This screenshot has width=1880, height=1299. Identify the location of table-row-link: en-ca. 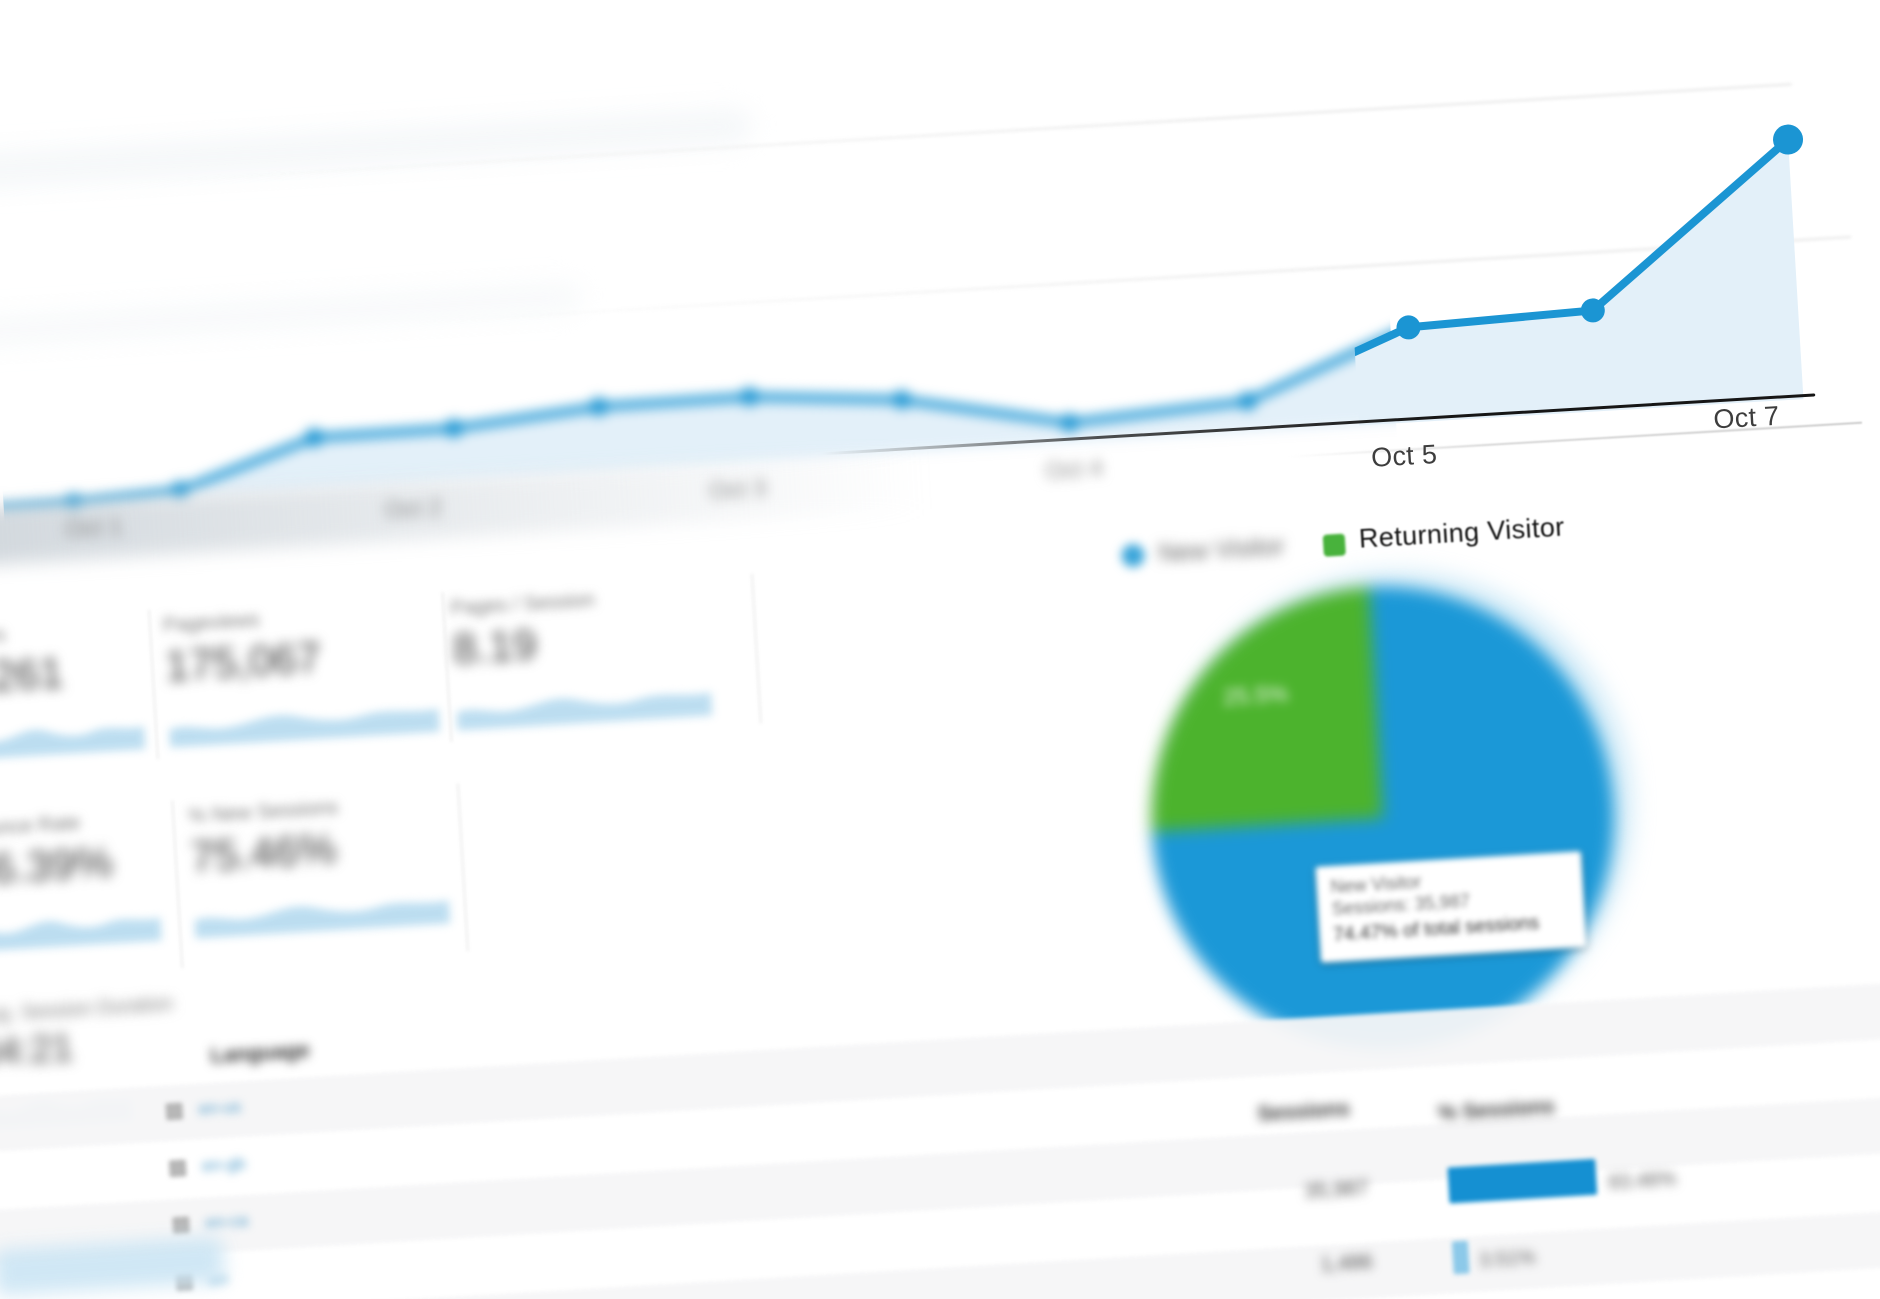
(226, 1221).